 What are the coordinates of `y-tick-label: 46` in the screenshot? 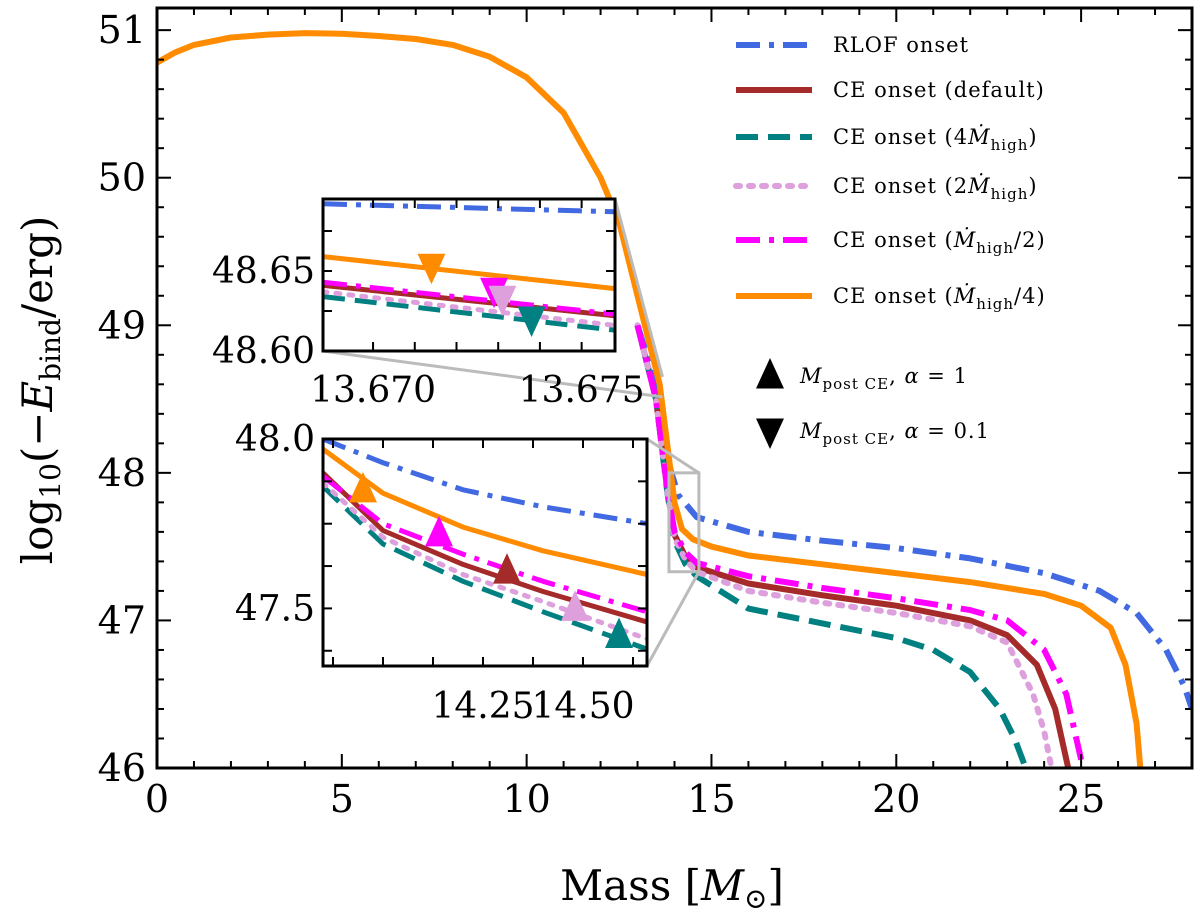 It's located at (122, 768).